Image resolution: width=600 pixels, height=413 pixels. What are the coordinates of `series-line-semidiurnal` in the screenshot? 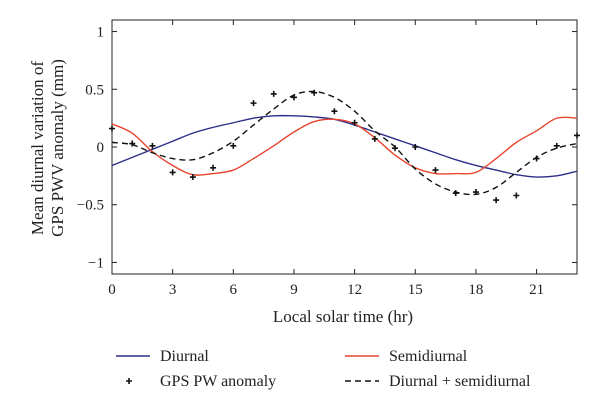 It's located at (344, 146).